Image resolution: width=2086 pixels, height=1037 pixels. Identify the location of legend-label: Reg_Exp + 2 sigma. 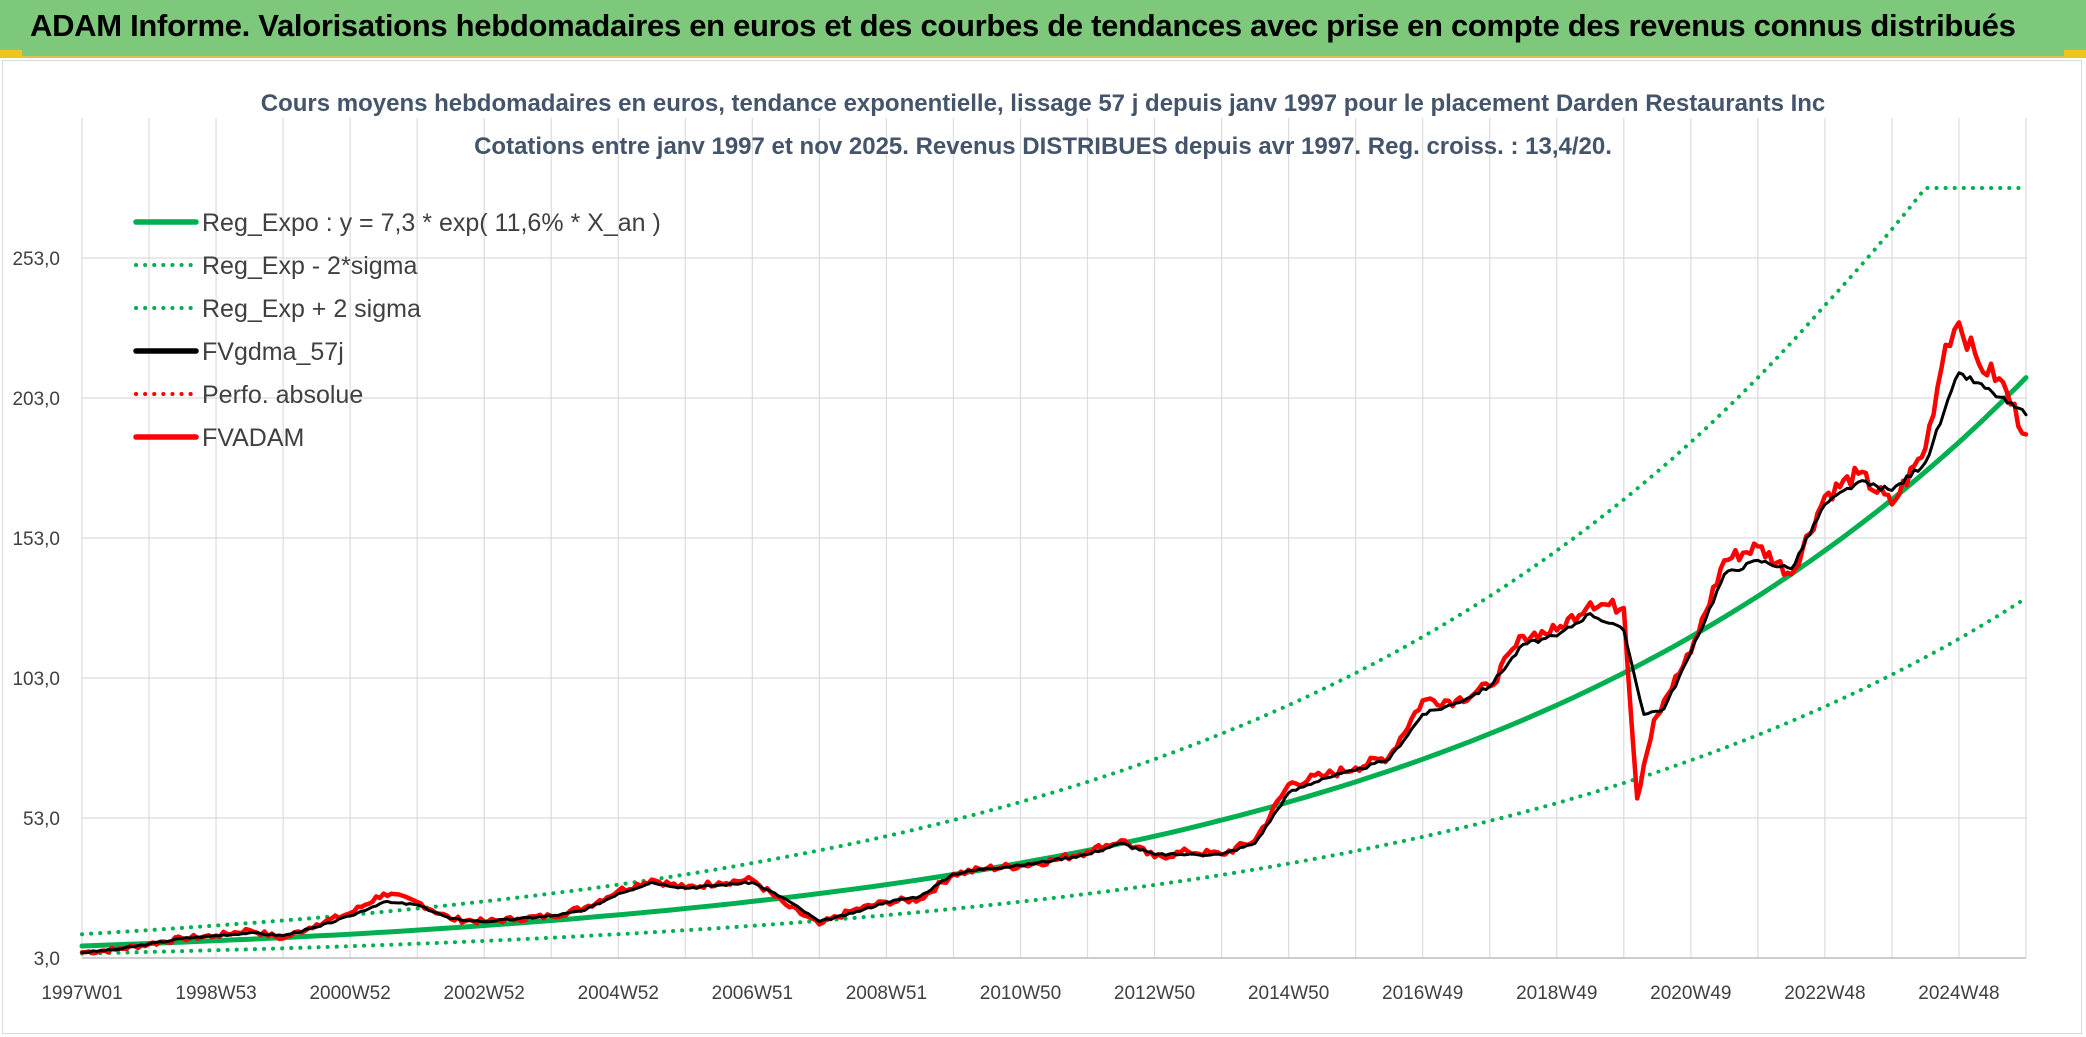
(311, 309).